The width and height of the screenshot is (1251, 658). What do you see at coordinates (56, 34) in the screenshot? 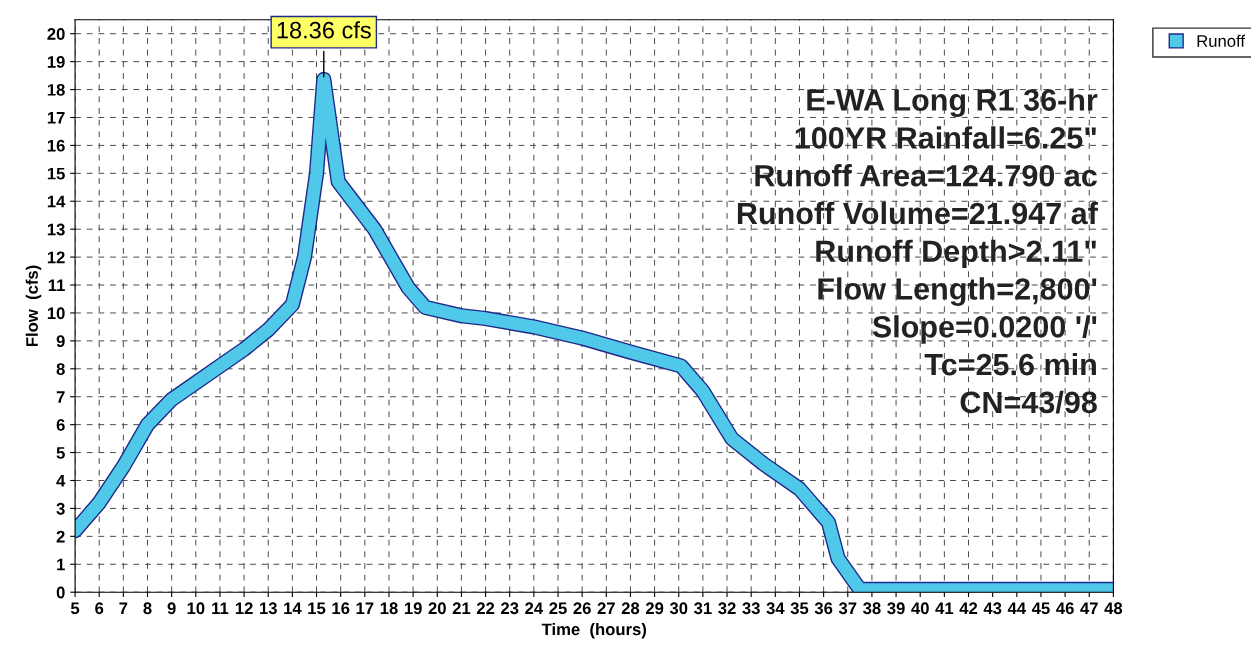
I see `y-tick-label: 20` at bounding box center [56, 34].